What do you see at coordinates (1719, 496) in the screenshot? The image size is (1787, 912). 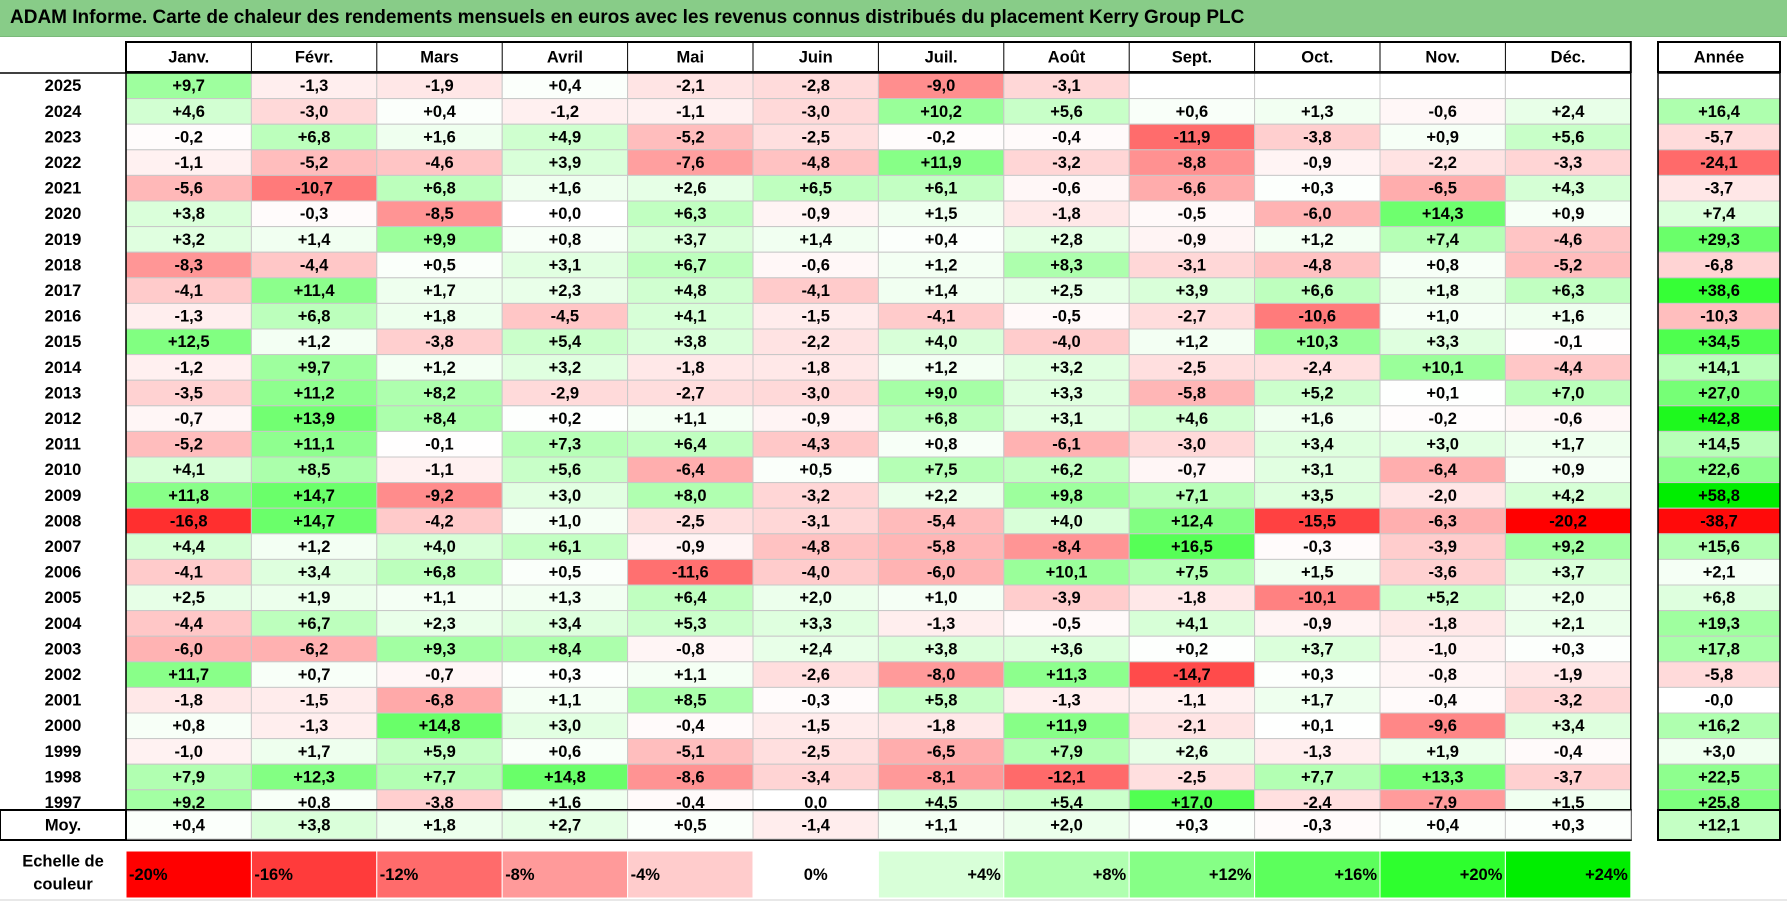 I see `annual-cell-value: +58,8` at bounding box center [1719, 496].